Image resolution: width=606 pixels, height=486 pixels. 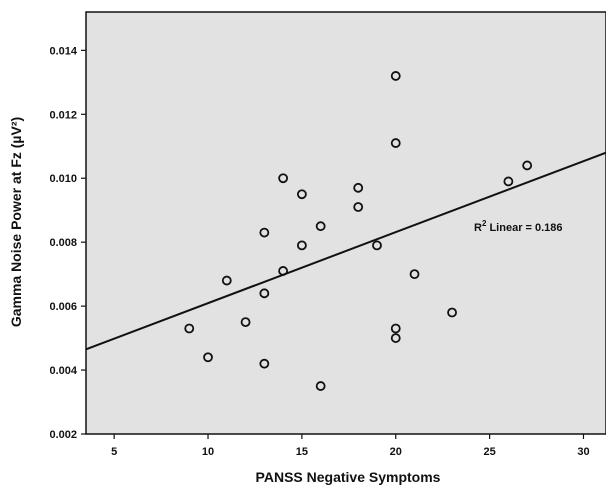 I want to click on x-tick-label: 25, so click(x=489, y=452).